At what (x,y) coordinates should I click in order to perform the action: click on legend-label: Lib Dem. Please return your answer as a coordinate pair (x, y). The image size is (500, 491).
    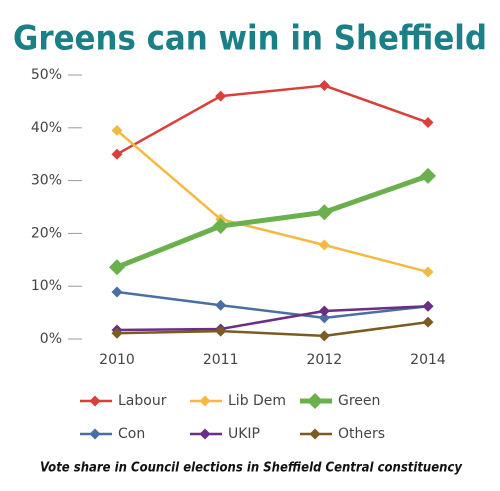
    Looking at the image, I should click on (257, 401).